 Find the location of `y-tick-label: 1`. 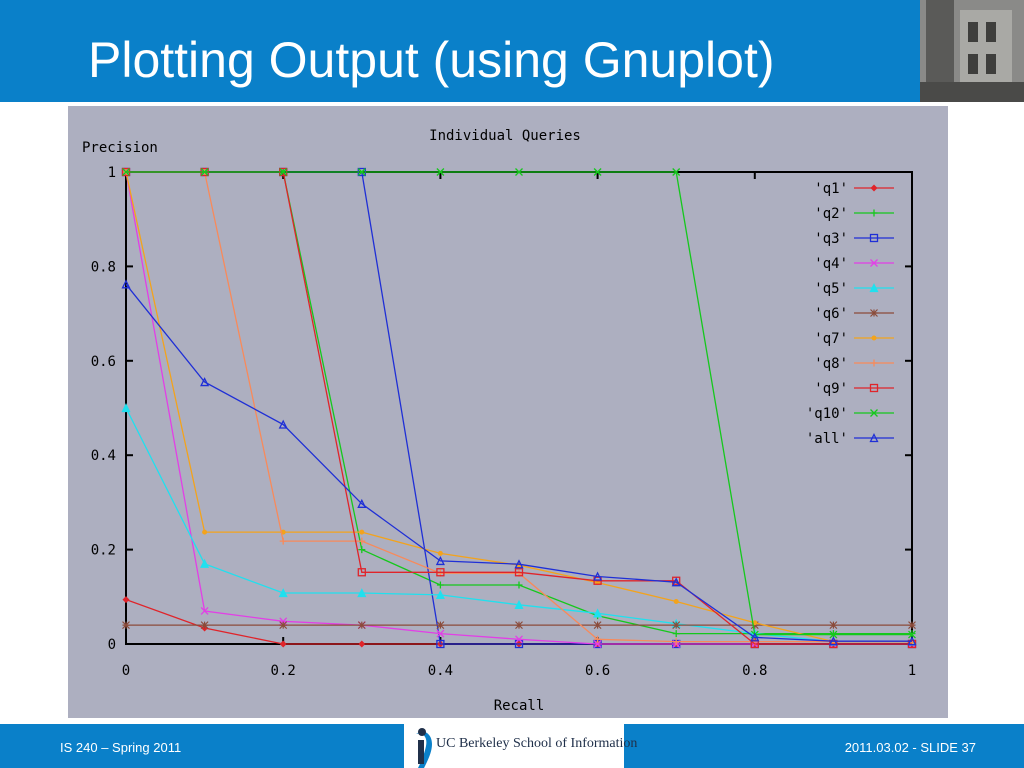

y-tick-label: 1 is located at coordinates (112, 173).